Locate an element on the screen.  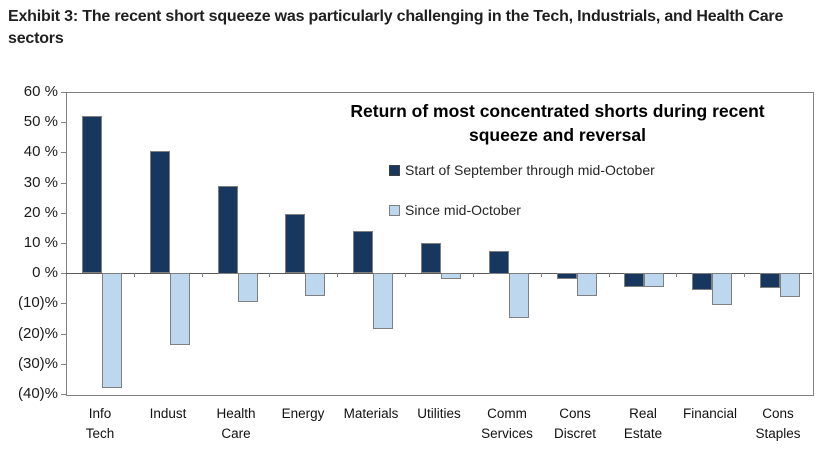
legend-swatch-dark-icon is located at coordinates (394, 170).